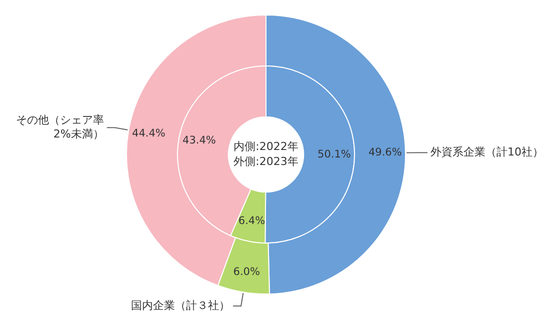 The height and width of the screenshot is (321, 556). Describe the element at coordinates (266, 161) in the screenshot. I see `text: 外側:2023年` at that location.